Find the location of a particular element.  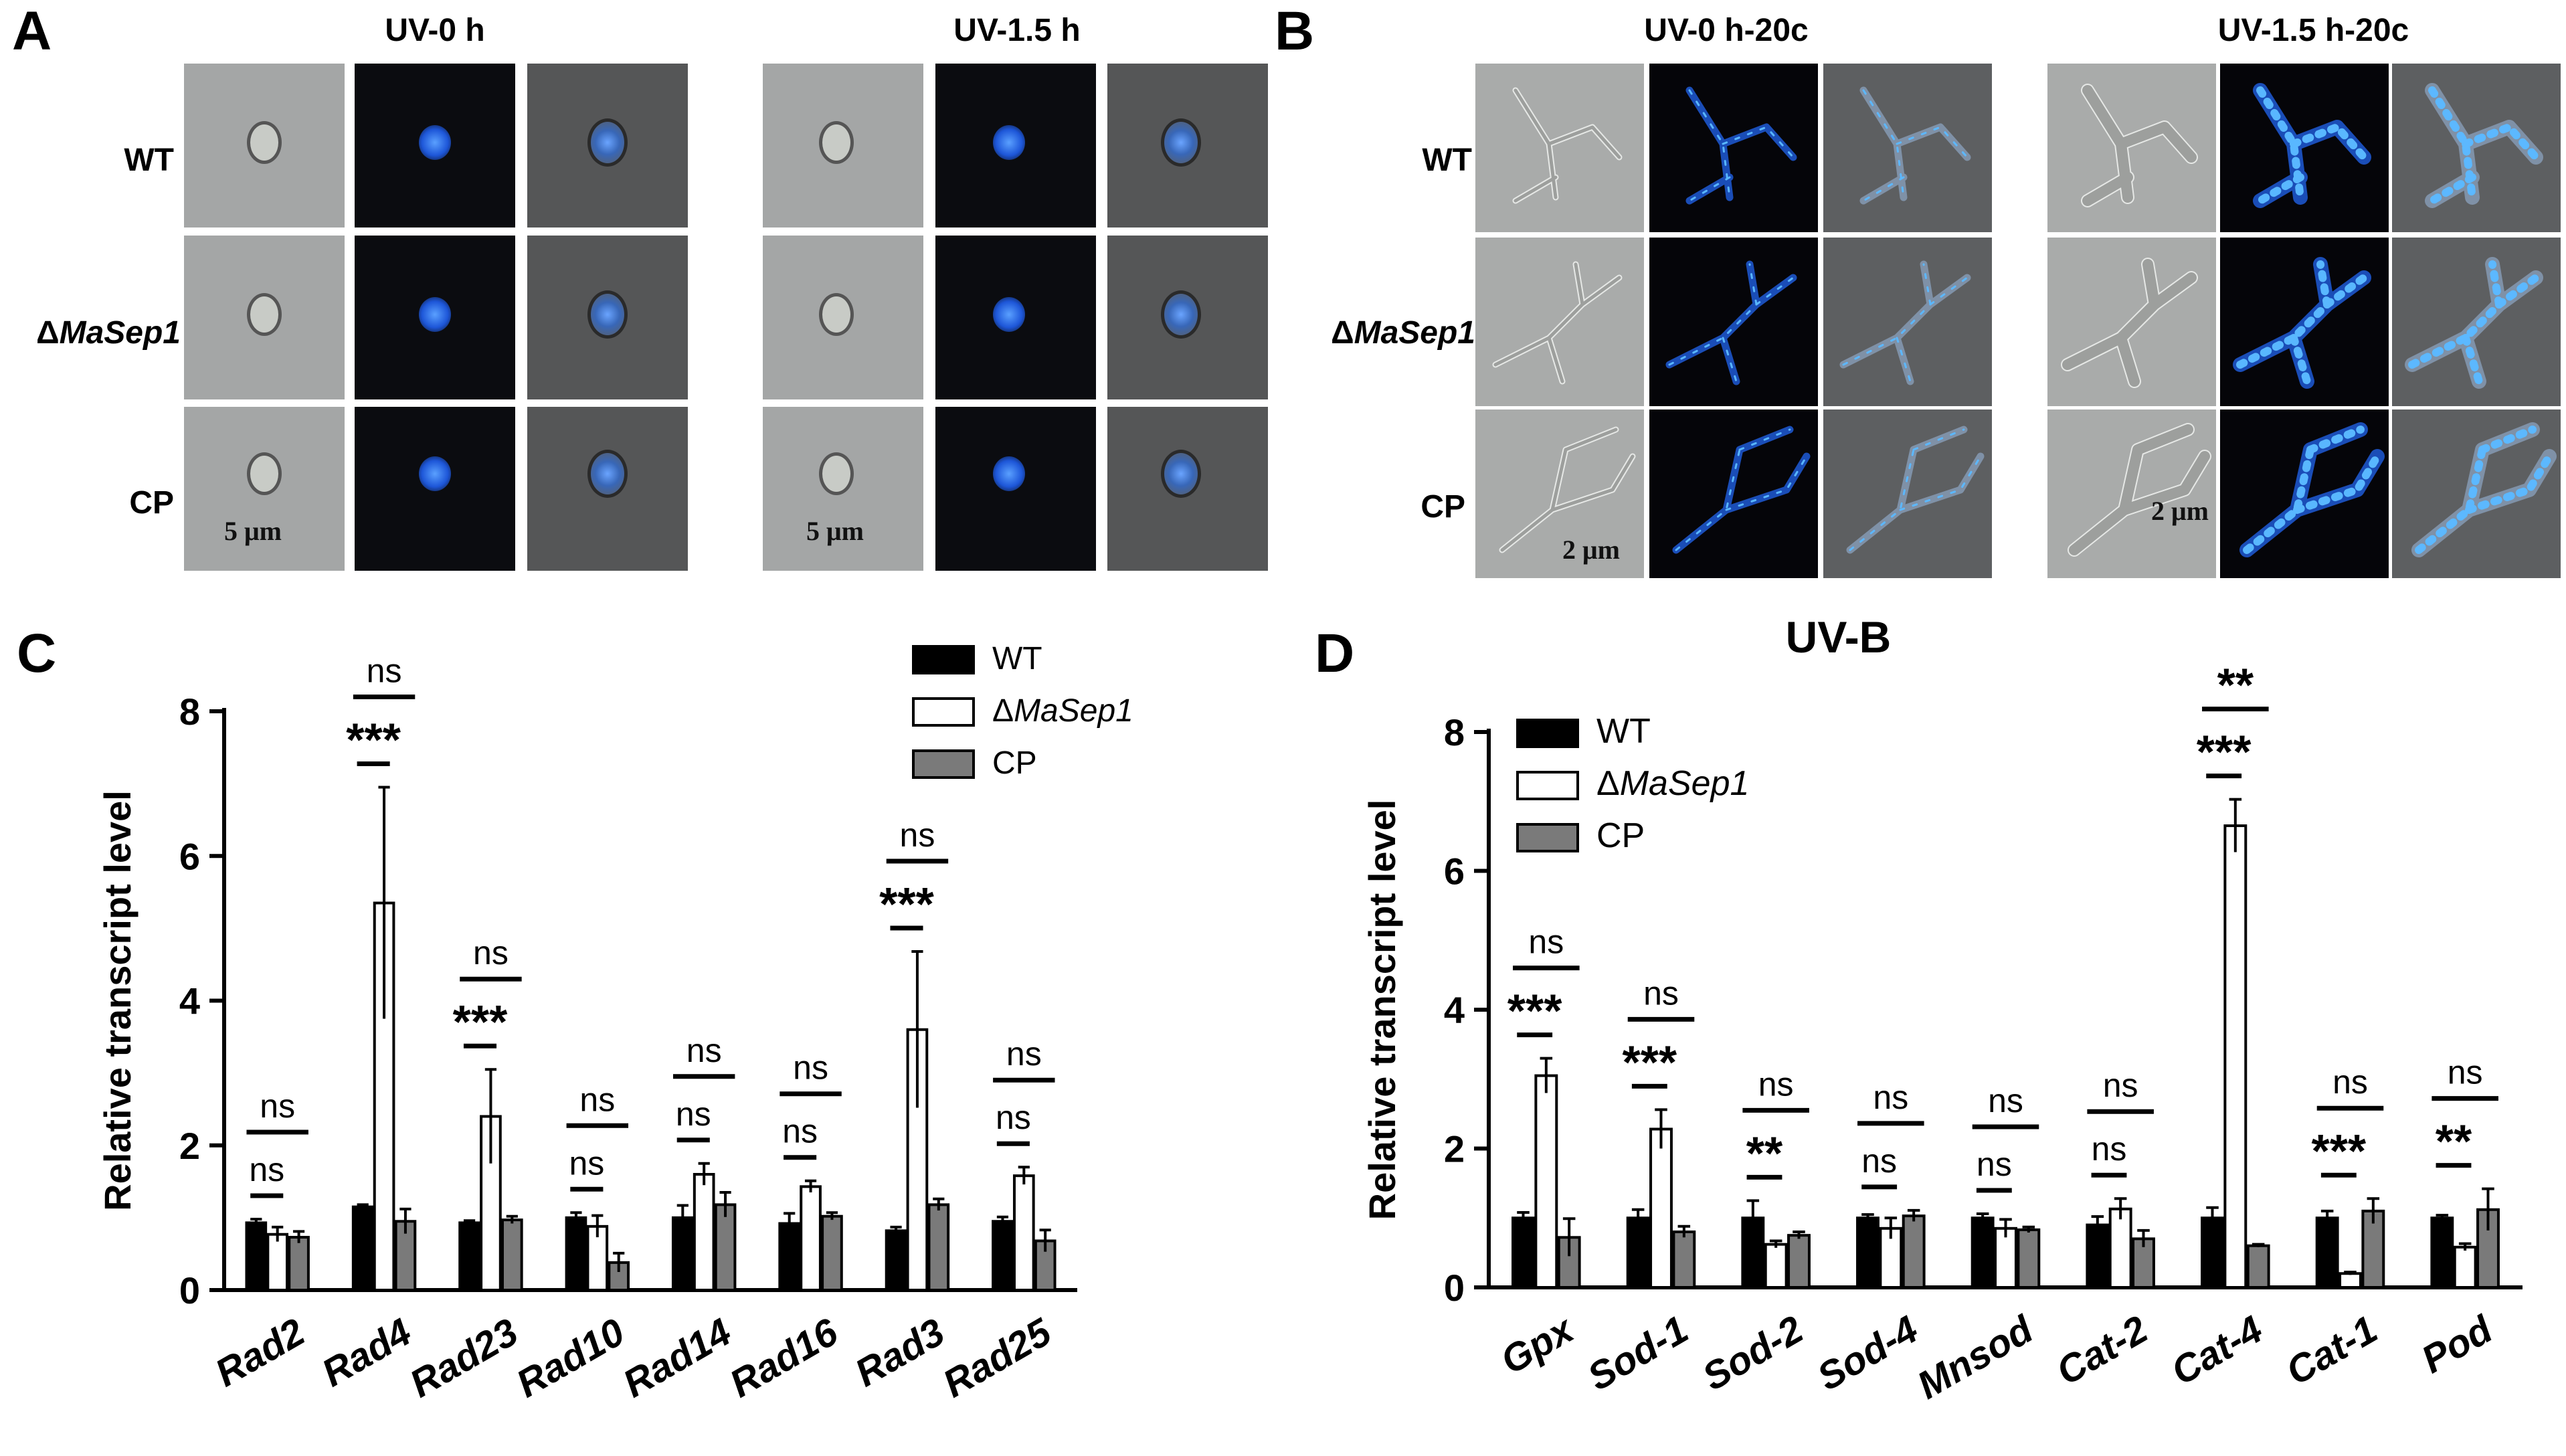

category-label: Cat-2 is located at coordinates (2102, 1350).